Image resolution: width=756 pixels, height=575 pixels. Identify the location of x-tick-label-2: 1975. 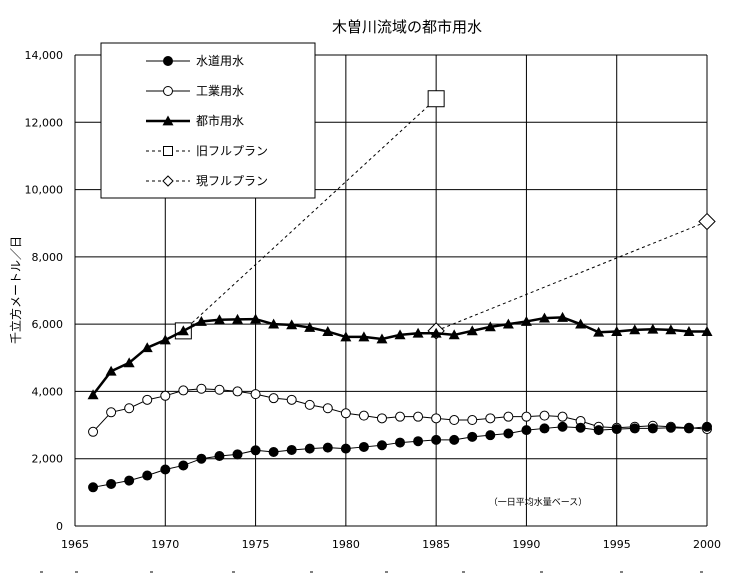
(256, 544).